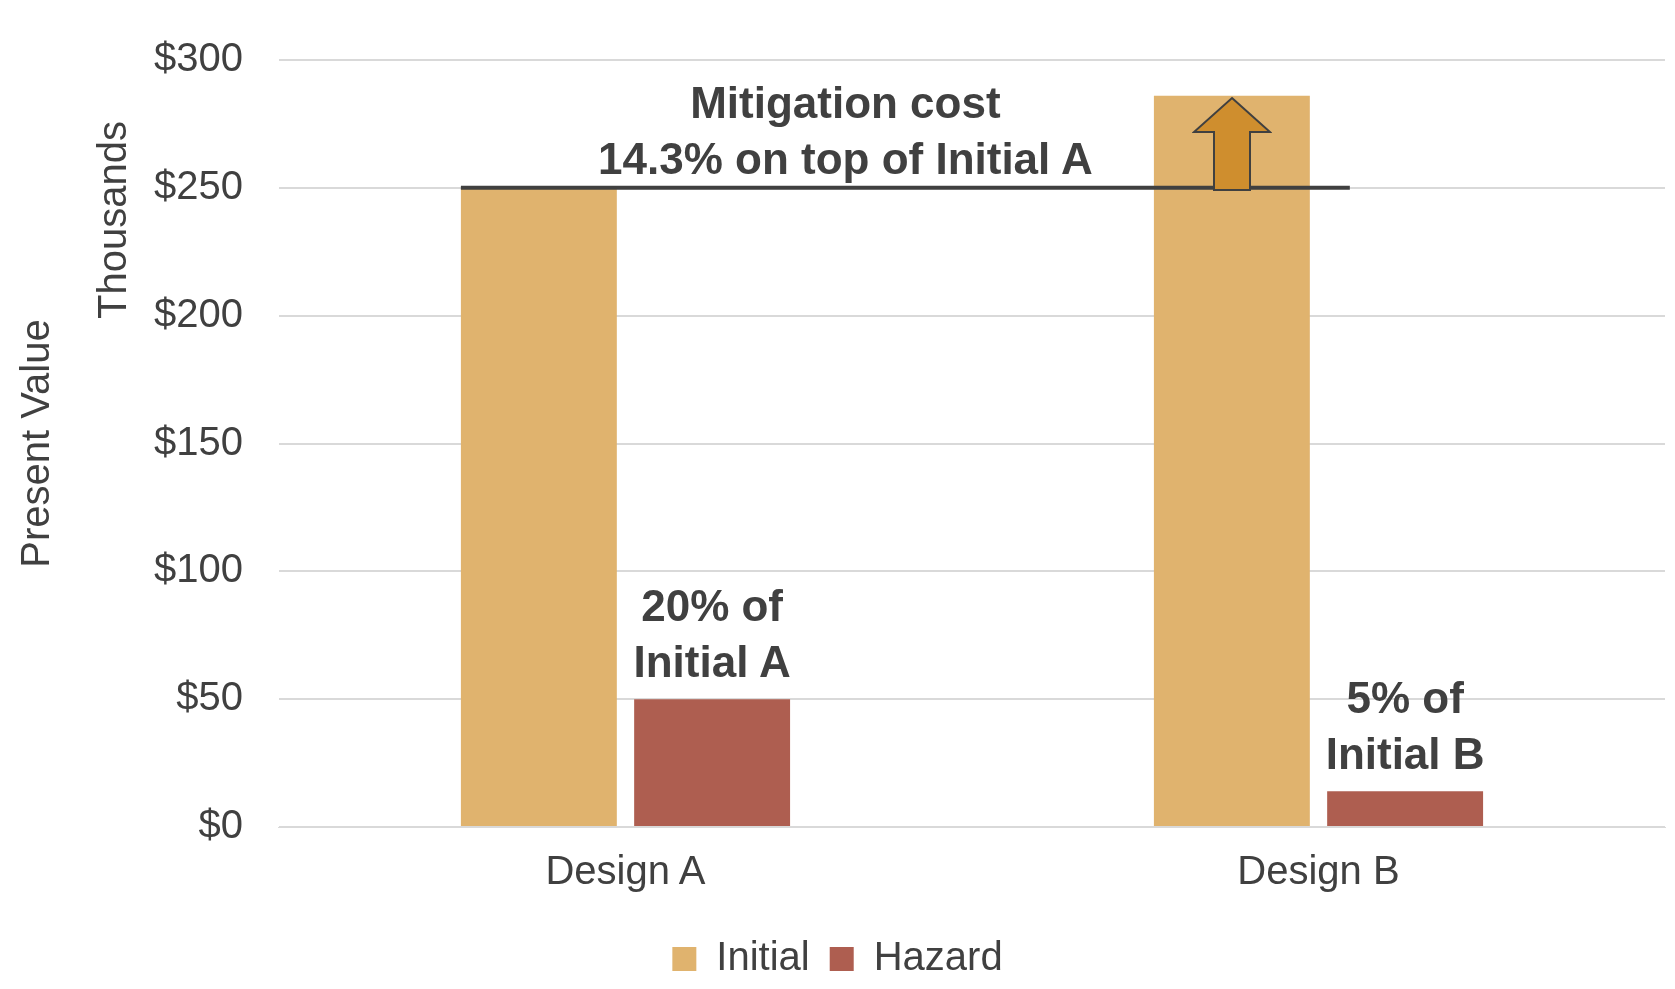  What do you see at coordinates (198, 568) in the screenshot?
I see `y-tick-label: $100` at bounding box center [198, 568].